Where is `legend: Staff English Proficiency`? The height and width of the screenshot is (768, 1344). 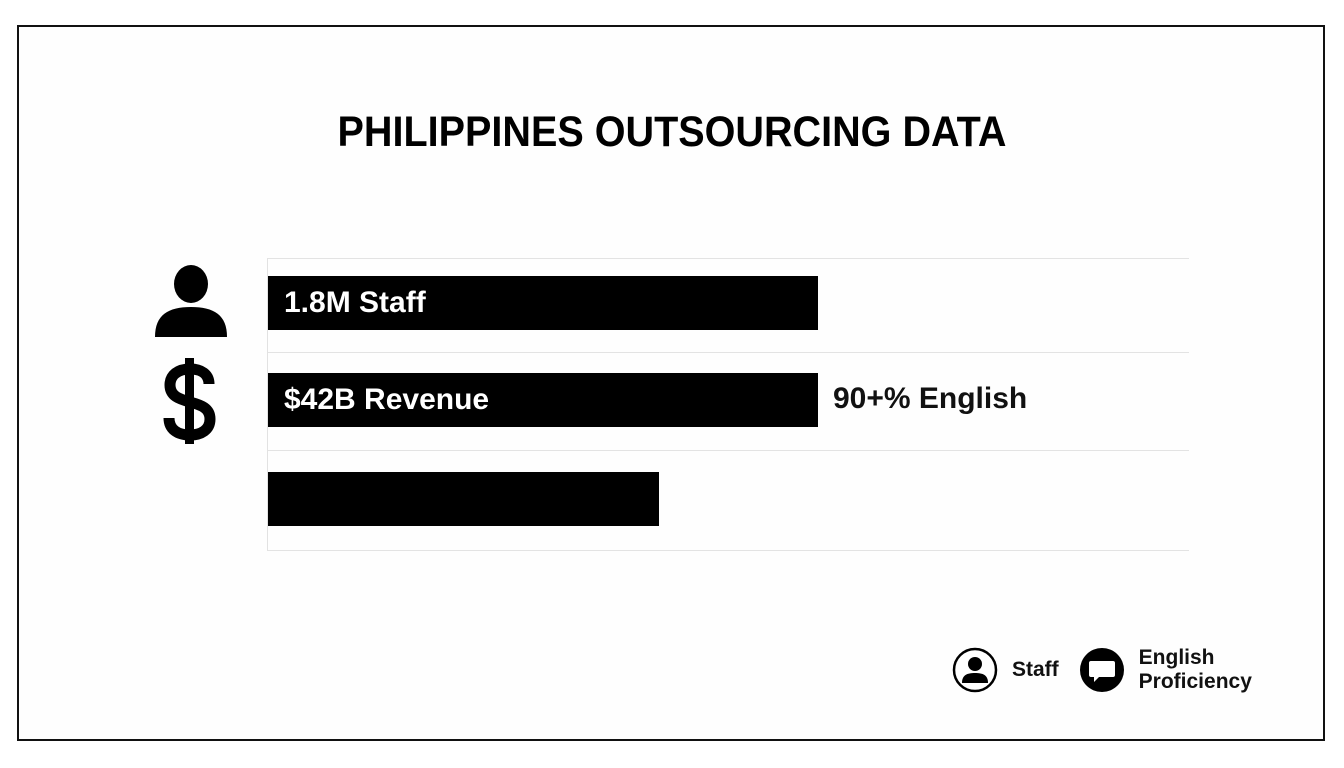 legend: Staff English Proficiency is located at coordinates (1112, 670).